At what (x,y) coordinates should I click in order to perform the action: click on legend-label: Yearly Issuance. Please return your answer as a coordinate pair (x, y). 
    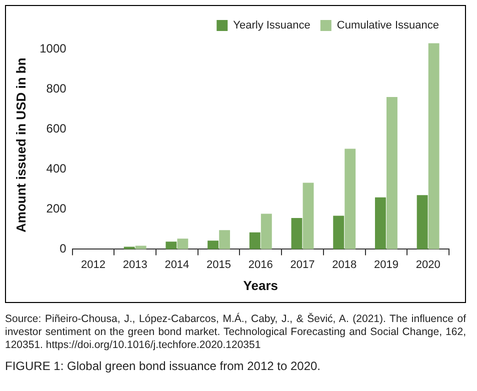
    Looking at the image, I should click on (271, 26).